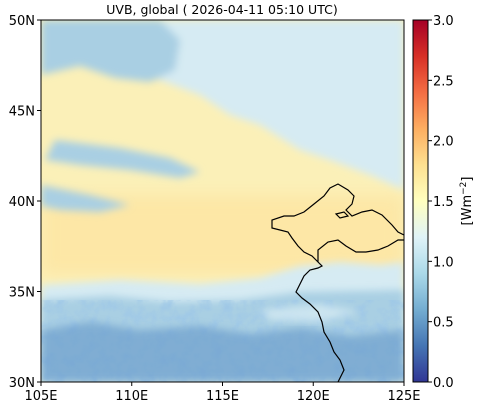 This screenshot has width=480, height=412. What do you see at coordinates (403, 396) in the screenshot?
I see `lon-tick-label: 125E` at bounding box center [403, 396].